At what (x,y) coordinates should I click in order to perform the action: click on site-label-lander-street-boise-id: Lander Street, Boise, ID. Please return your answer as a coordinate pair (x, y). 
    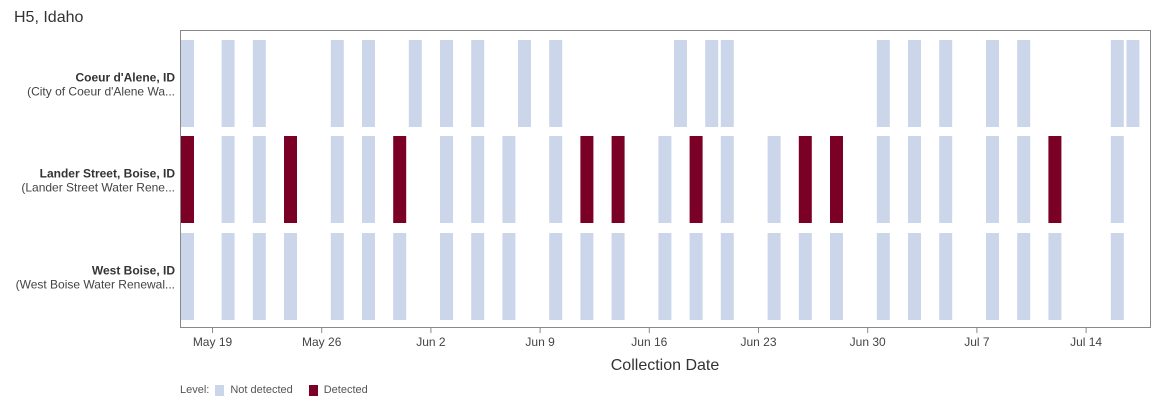
    Looking at the image, I should click on (108, 174).